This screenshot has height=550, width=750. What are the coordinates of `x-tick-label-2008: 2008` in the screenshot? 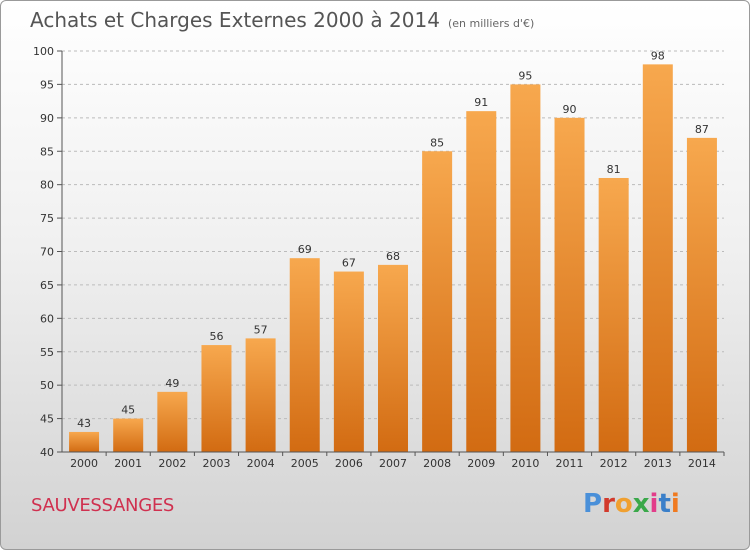 It's located at (437, 463).